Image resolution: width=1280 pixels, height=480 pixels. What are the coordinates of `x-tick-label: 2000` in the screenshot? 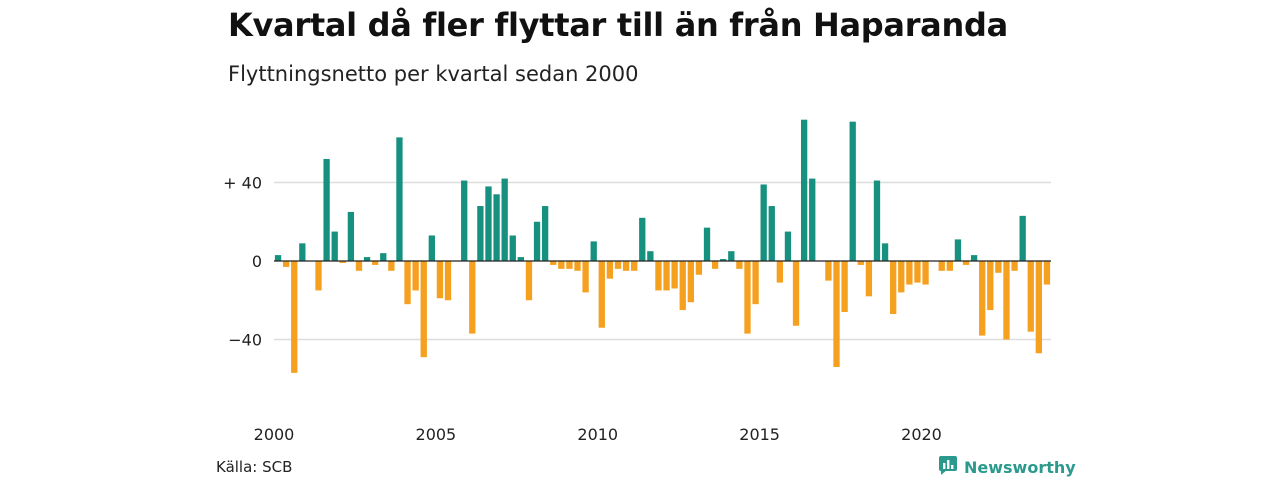 It's located at (274, 434).